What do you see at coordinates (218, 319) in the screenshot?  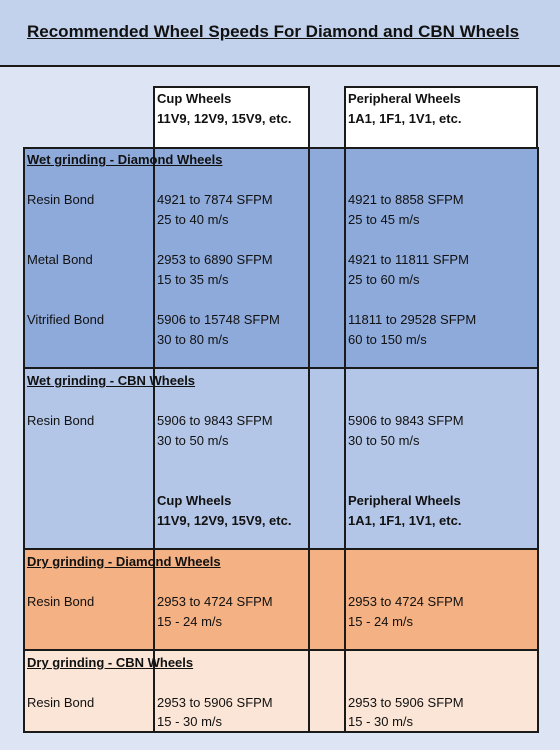 I see `cup-speed-sfpm: 5906 to 15748 SFPM` at bounding box center [218, 319].